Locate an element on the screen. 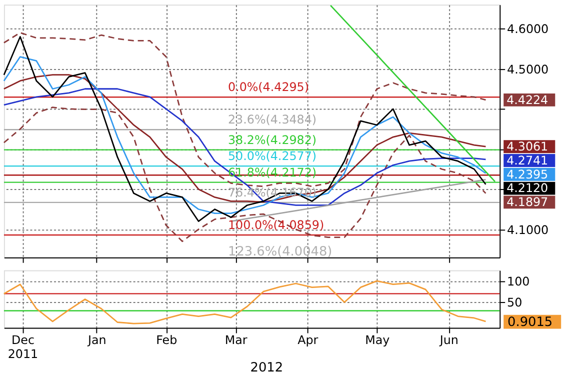  y-tick-label: 4.1000 is located at coordinates (528, 229).